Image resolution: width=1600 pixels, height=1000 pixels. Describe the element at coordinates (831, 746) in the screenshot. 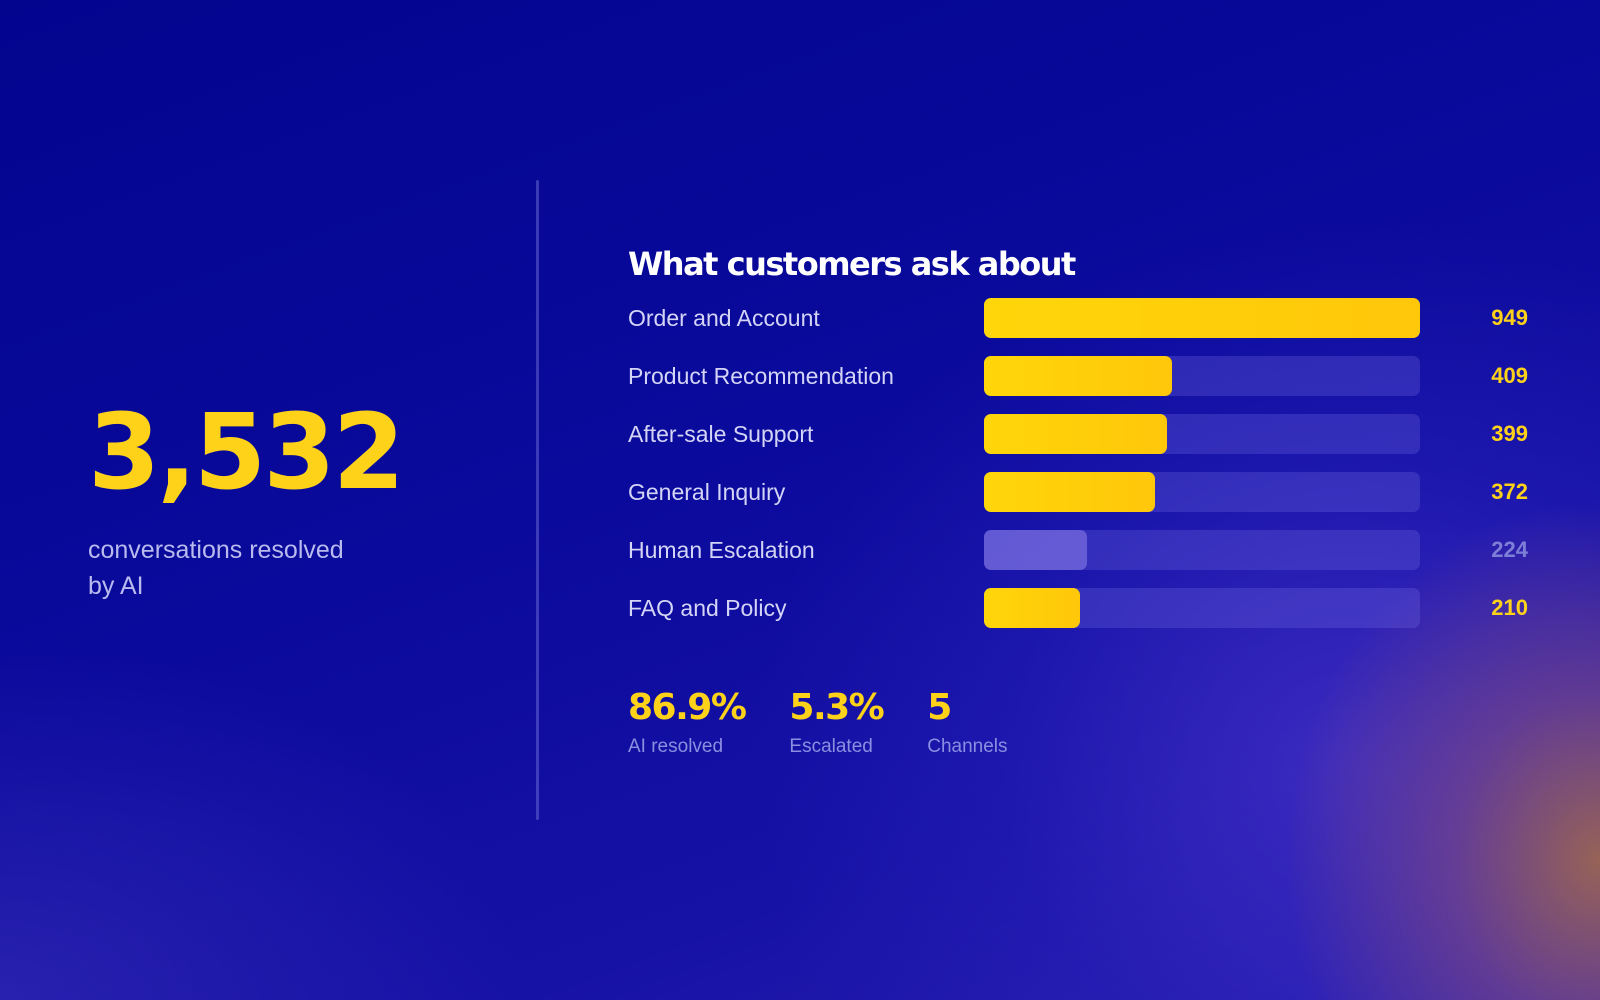

I see `stat-label: Escalated` at that location.